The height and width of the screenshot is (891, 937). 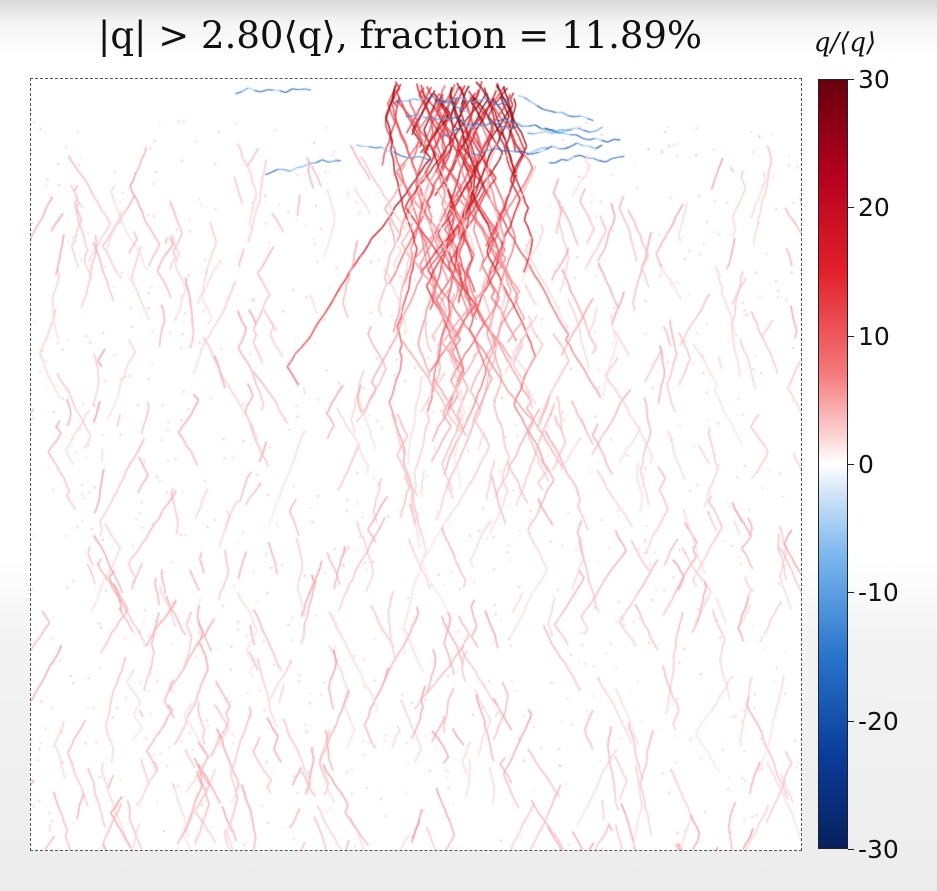 I want to click on colorbar-tick-label: 30, so click(x=874, y=79).